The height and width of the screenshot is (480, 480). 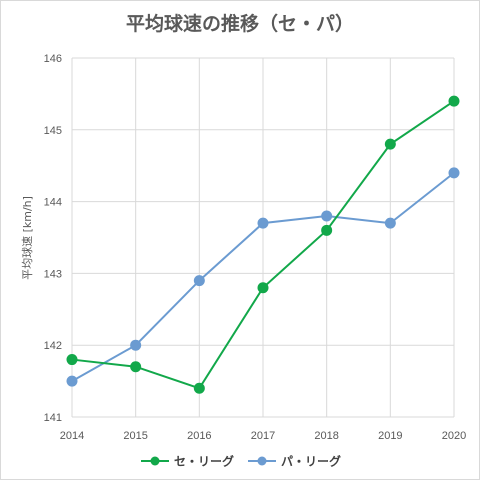 What do you see at coordinates (326, 436) in the screenshot?
I see `x-tick-label: 2018` at bounding box center [326, 436].